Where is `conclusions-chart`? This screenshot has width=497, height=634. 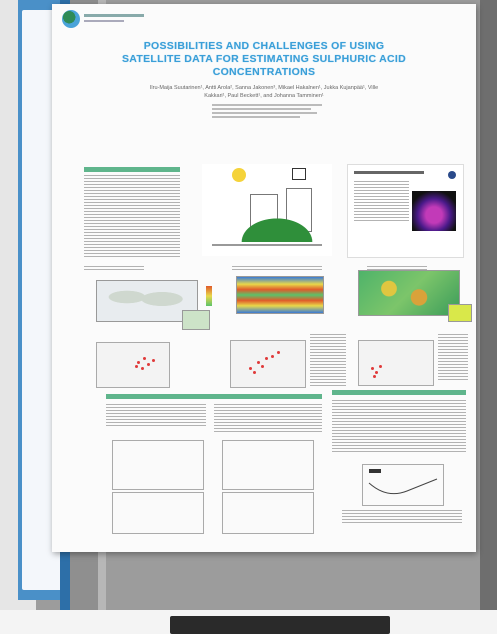 conclusions-chart is located at coordinates (403, 485).